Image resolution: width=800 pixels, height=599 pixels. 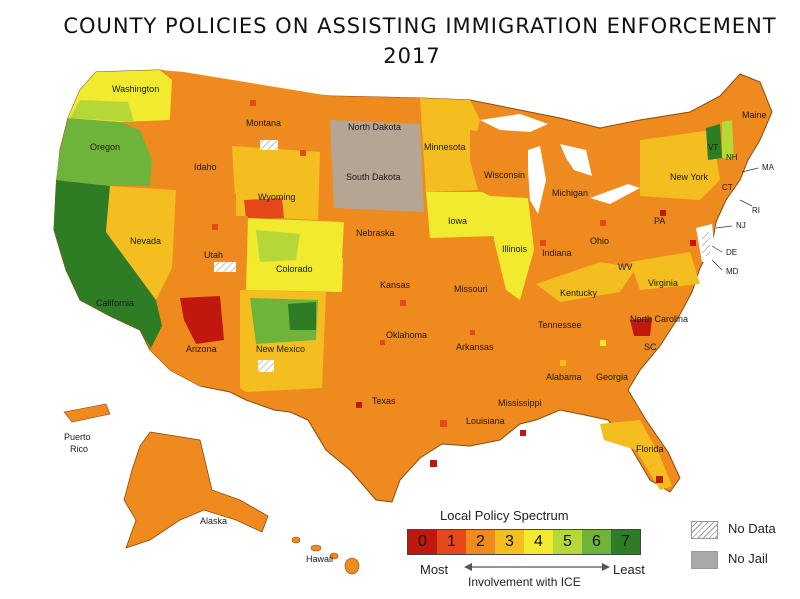 What do you see at coordinates (689, 177) in the screenshot?
I see `label-new-york: New York` at bounding box center [689, 177].